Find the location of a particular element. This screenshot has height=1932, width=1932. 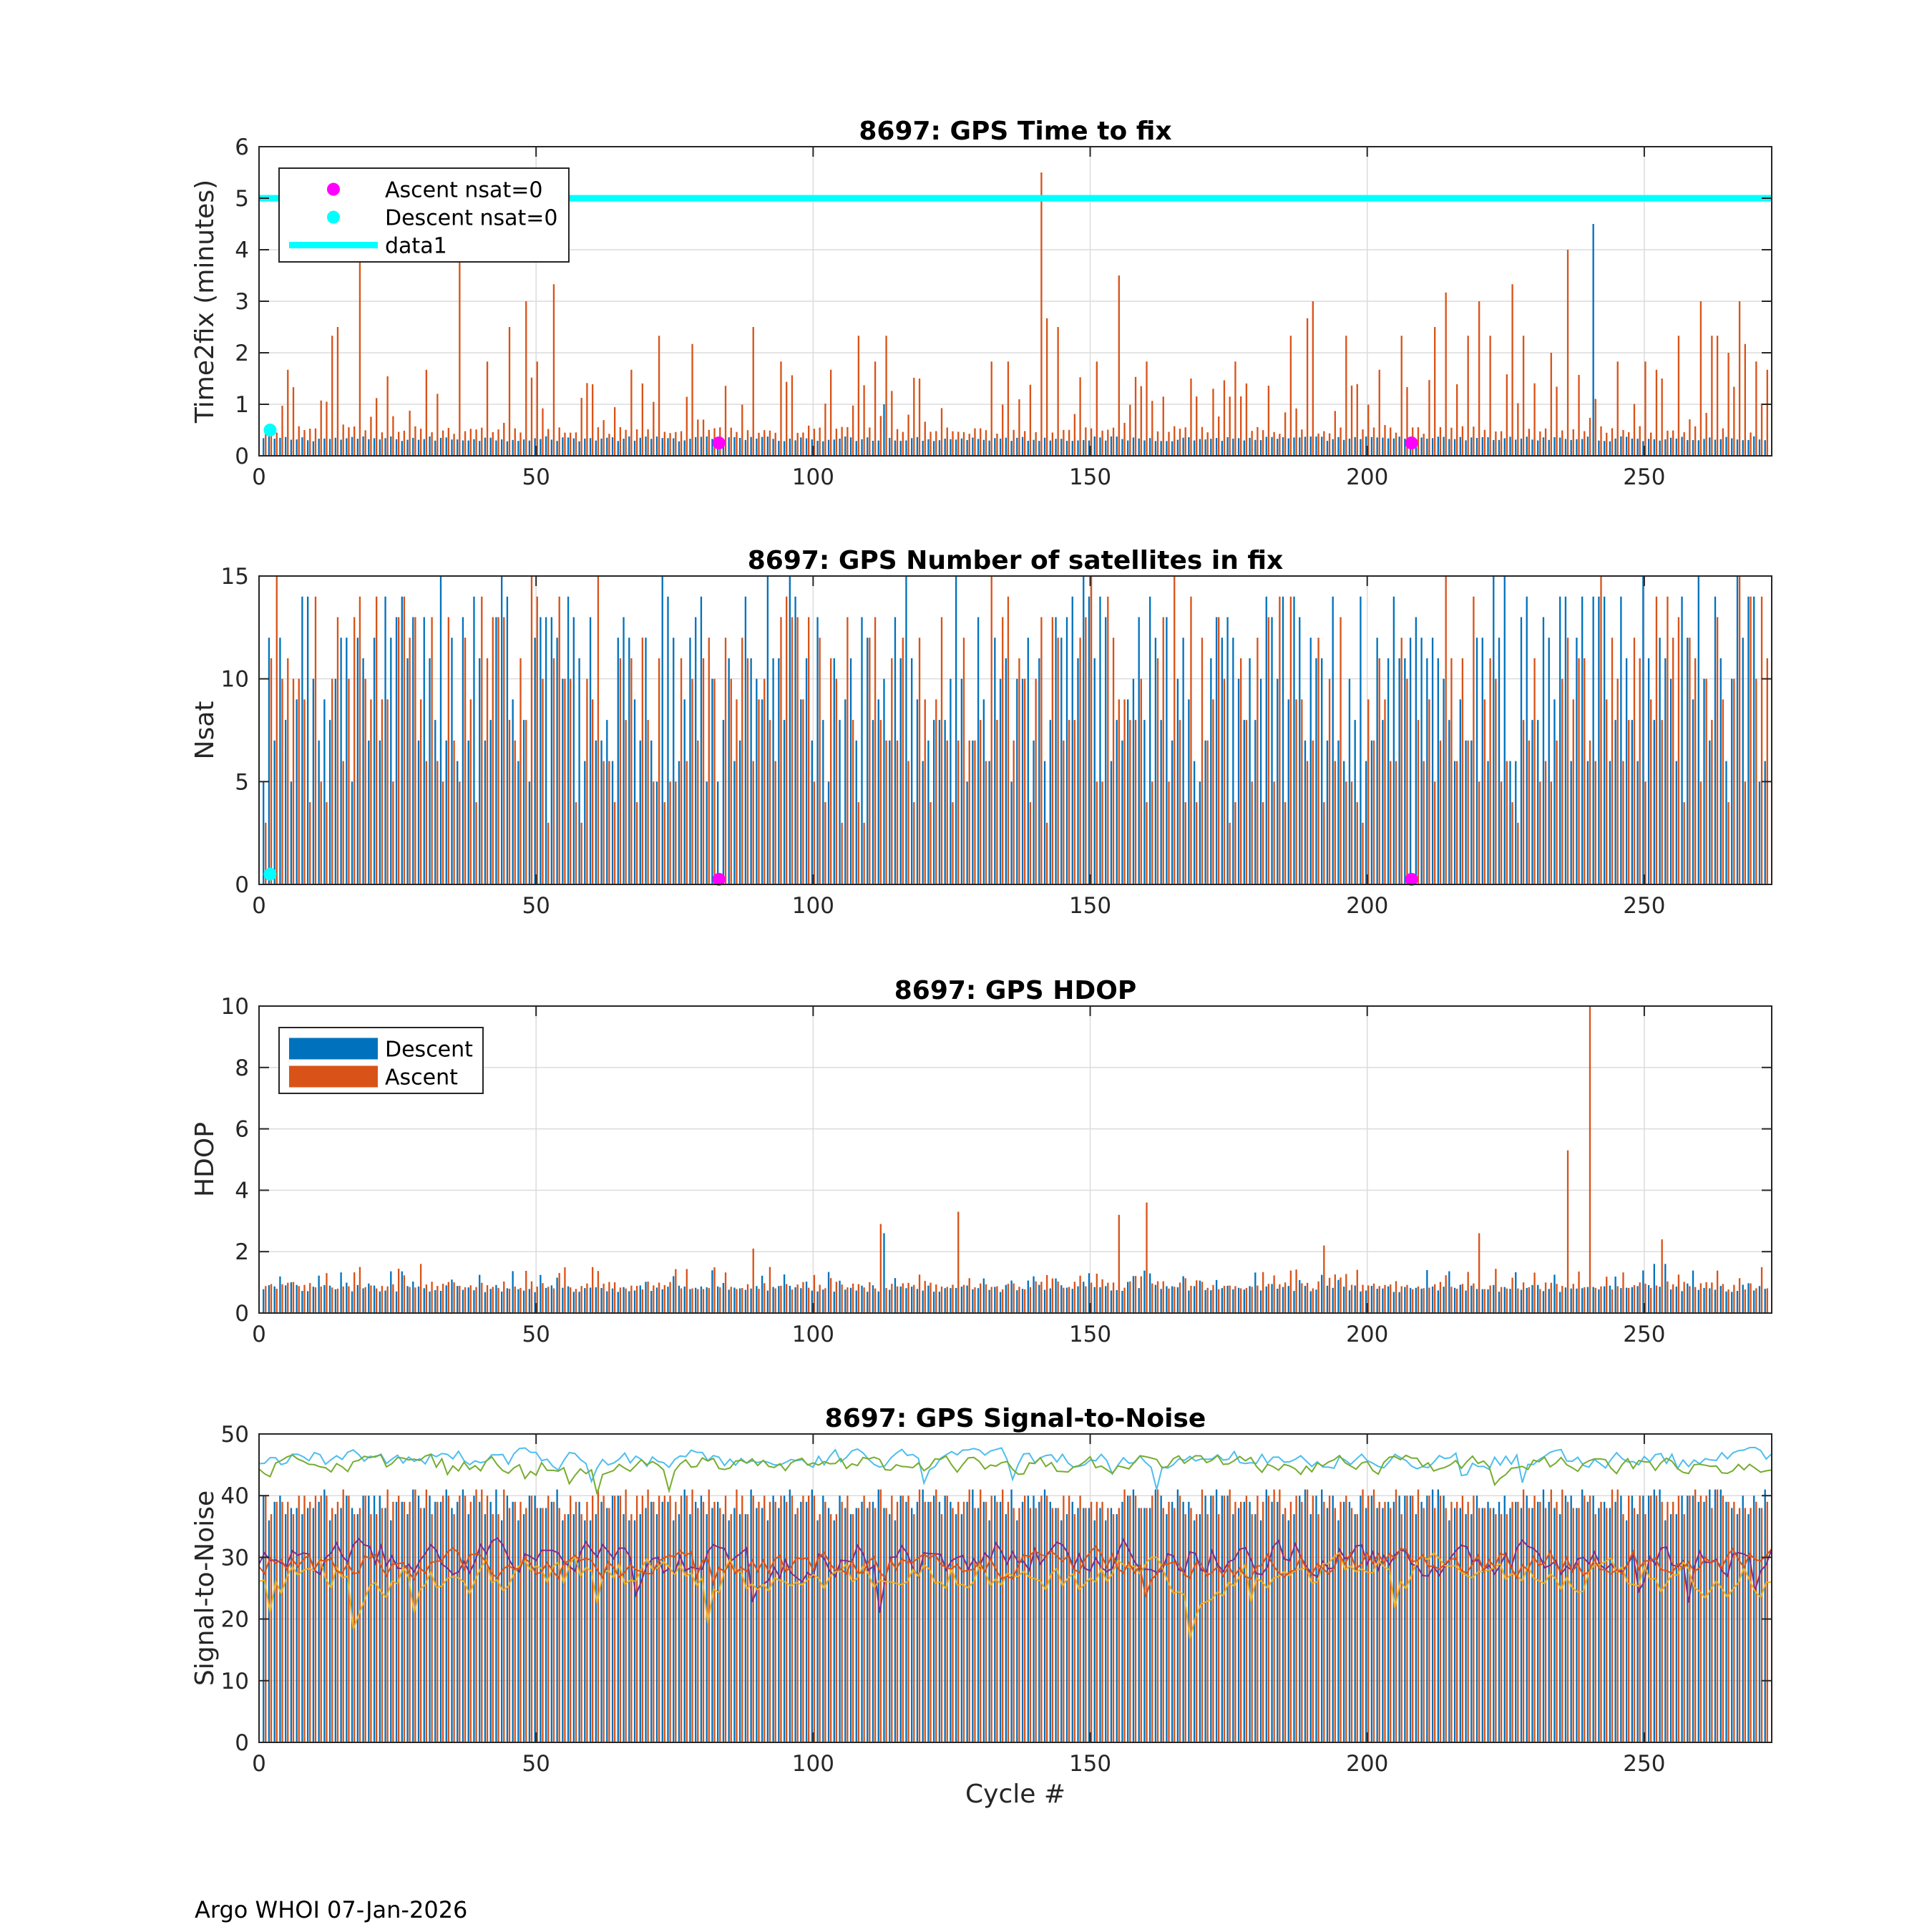

y-tick-label: 8 is located at coordinates (242, 1068).